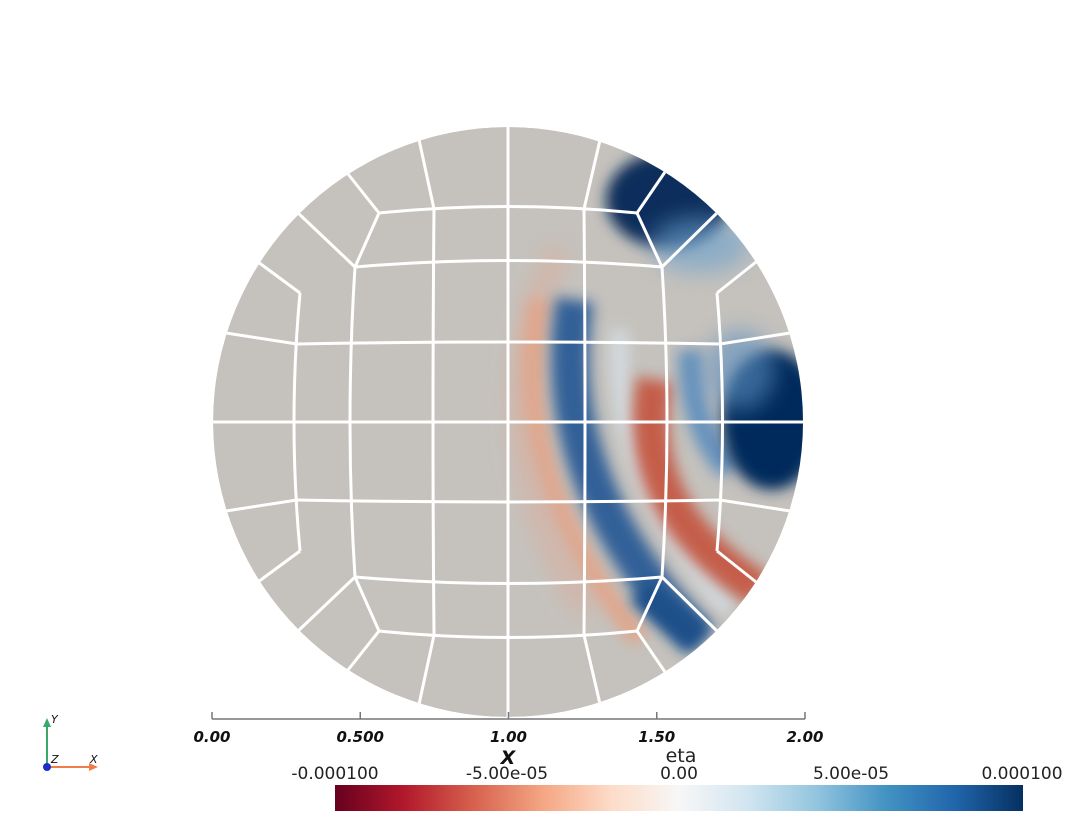  I want to click on wave-ring-red-outer, so click(585, 472).